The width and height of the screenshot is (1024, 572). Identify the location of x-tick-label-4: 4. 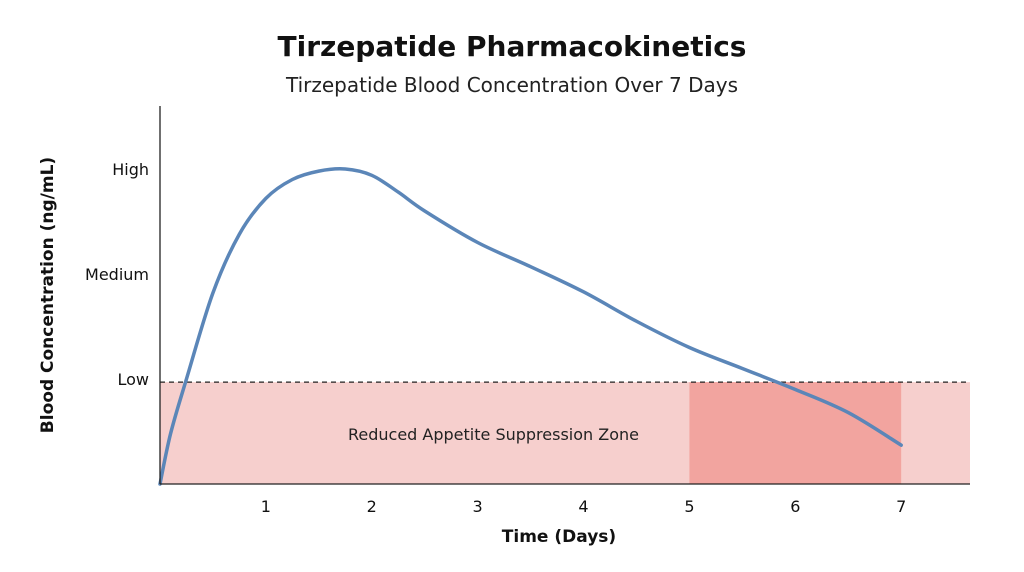
(583, 506).